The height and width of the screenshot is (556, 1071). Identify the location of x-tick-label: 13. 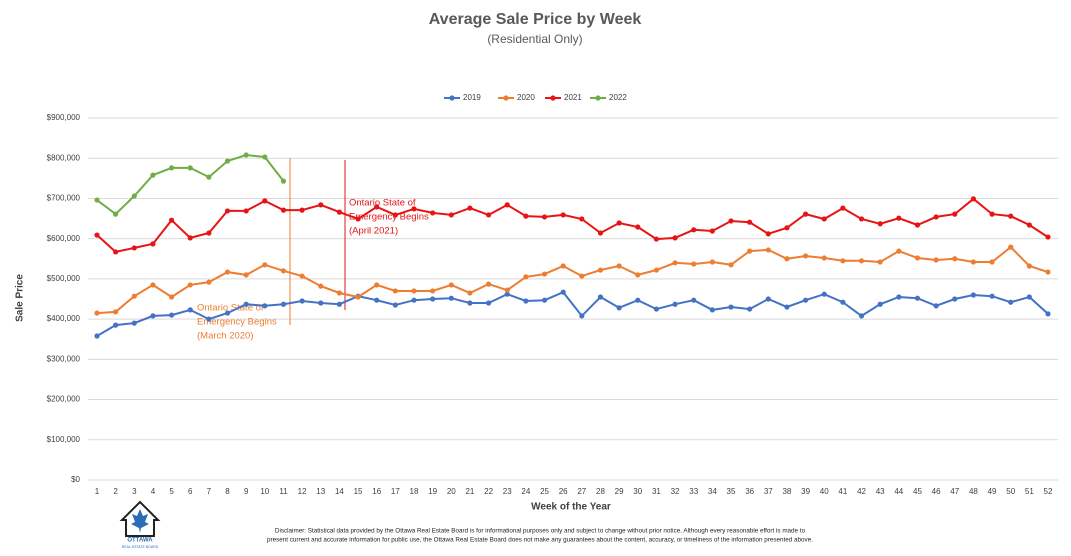
(320, 491).